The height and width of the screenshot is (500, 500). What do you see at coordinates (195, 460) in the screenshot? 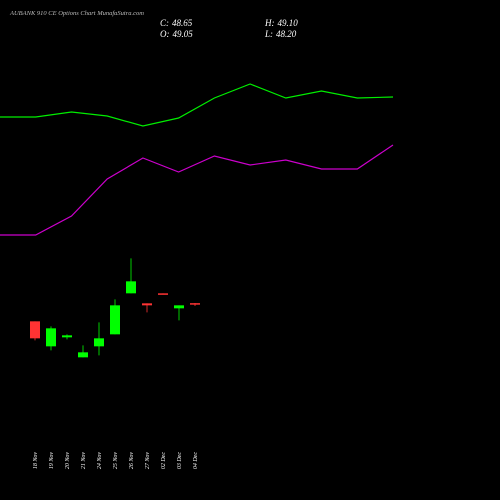
I see `x-tick-label: 04 Dec` at bounding box center [195, 460].